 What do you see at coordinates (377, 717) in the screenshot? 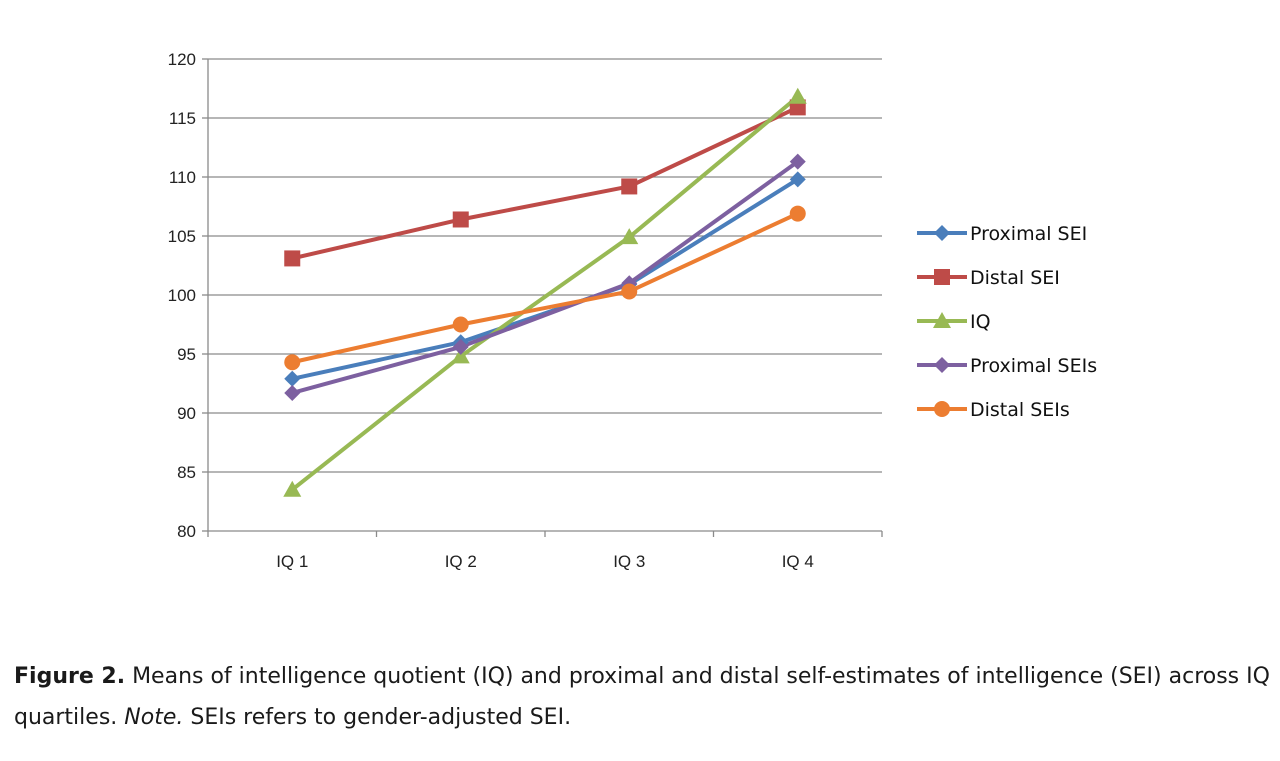
I see `caption-note-text: SEIs refers to gender-adjusted SEI.` at bounding box center [377, 717].